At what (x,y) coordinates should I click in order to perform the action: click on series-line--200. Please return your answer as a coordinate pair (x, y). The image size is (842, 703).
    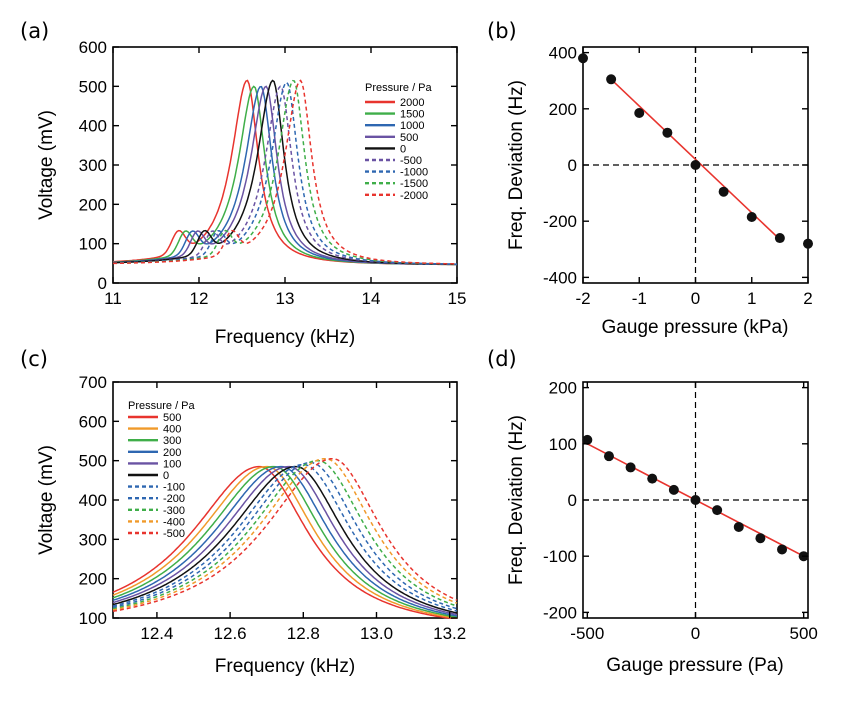
    Looking at the image, I should click on (285, 535).